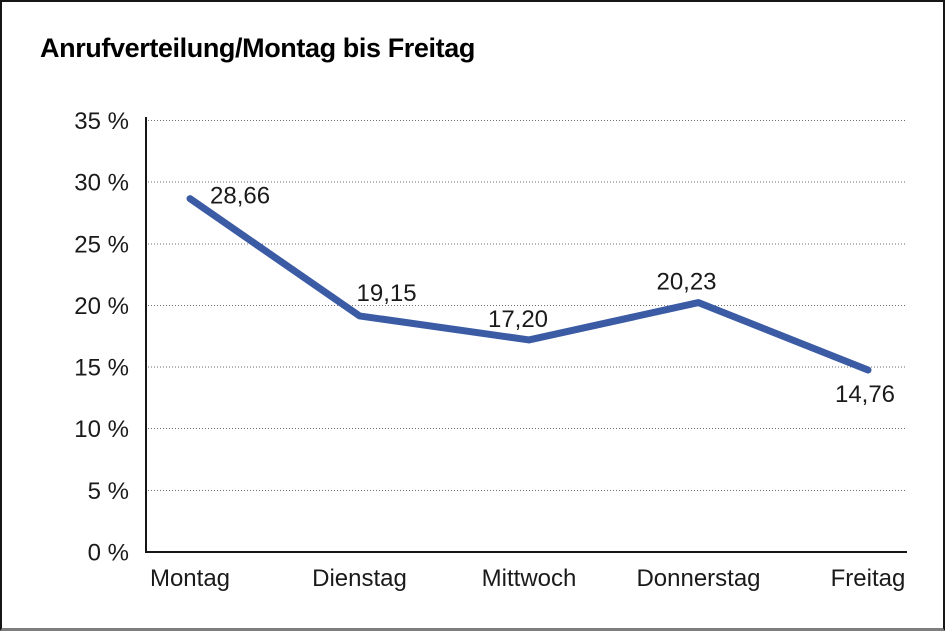 The height and width of the screenshot is (631, 945). Describe the element at coordinates (529, 578) in the screenshot. I see `x-axis-label: Mittwoch` at that location.